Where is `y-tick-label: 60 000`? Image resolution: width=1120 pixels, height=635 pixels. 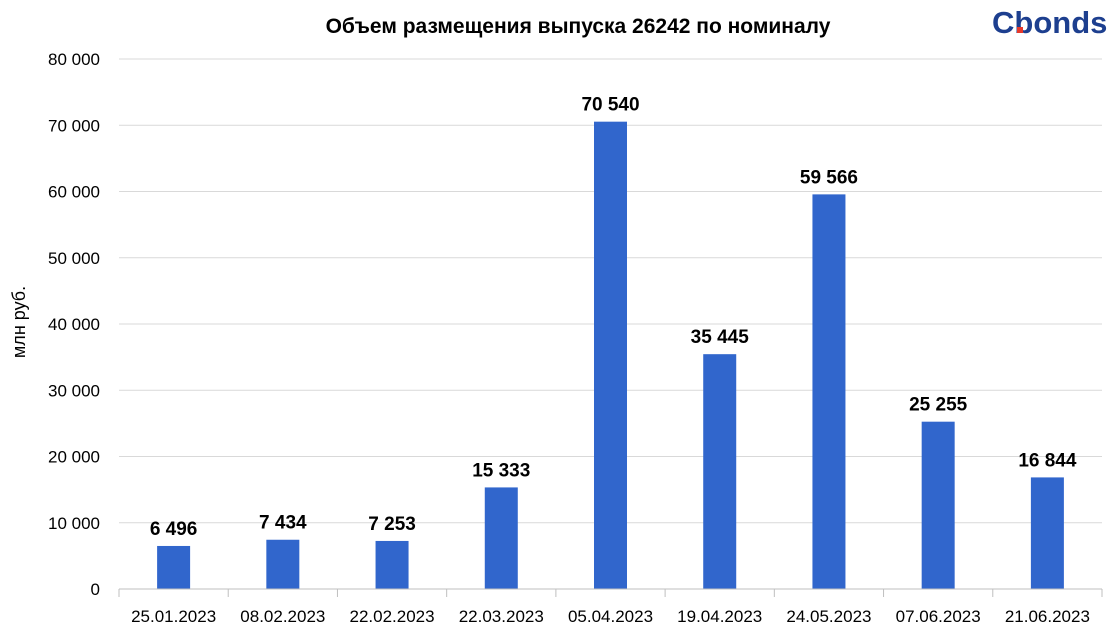 y-tick-label: 60 000 is located at coordinates (74, 192).